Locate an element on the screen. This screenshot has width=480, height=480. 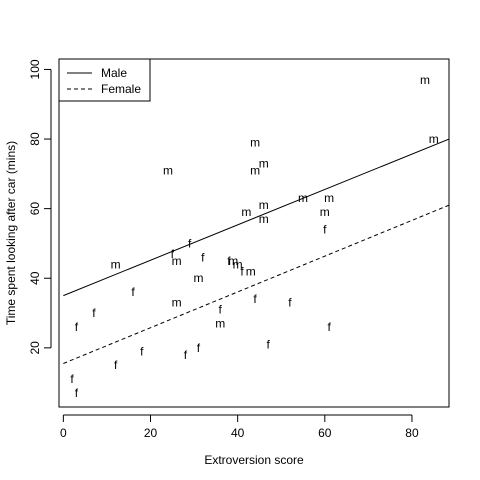
legend-label-male: Male is located at coordinates (114, 73).